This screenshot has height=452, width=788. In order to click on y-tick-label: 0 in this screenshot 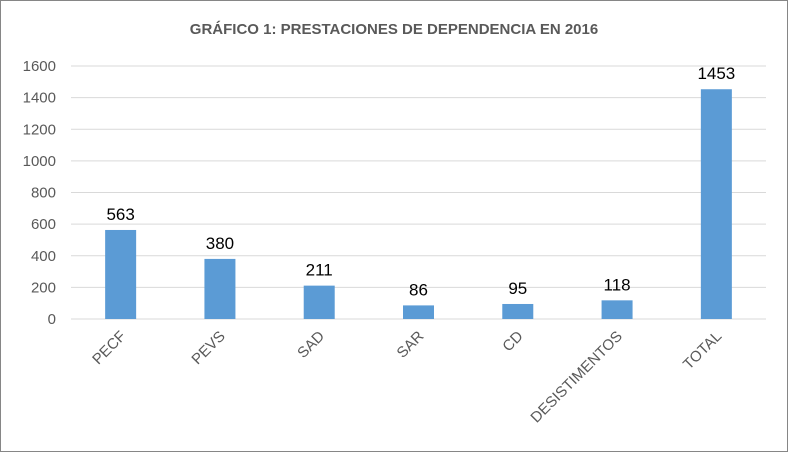, I will do `click(52, 319)`.